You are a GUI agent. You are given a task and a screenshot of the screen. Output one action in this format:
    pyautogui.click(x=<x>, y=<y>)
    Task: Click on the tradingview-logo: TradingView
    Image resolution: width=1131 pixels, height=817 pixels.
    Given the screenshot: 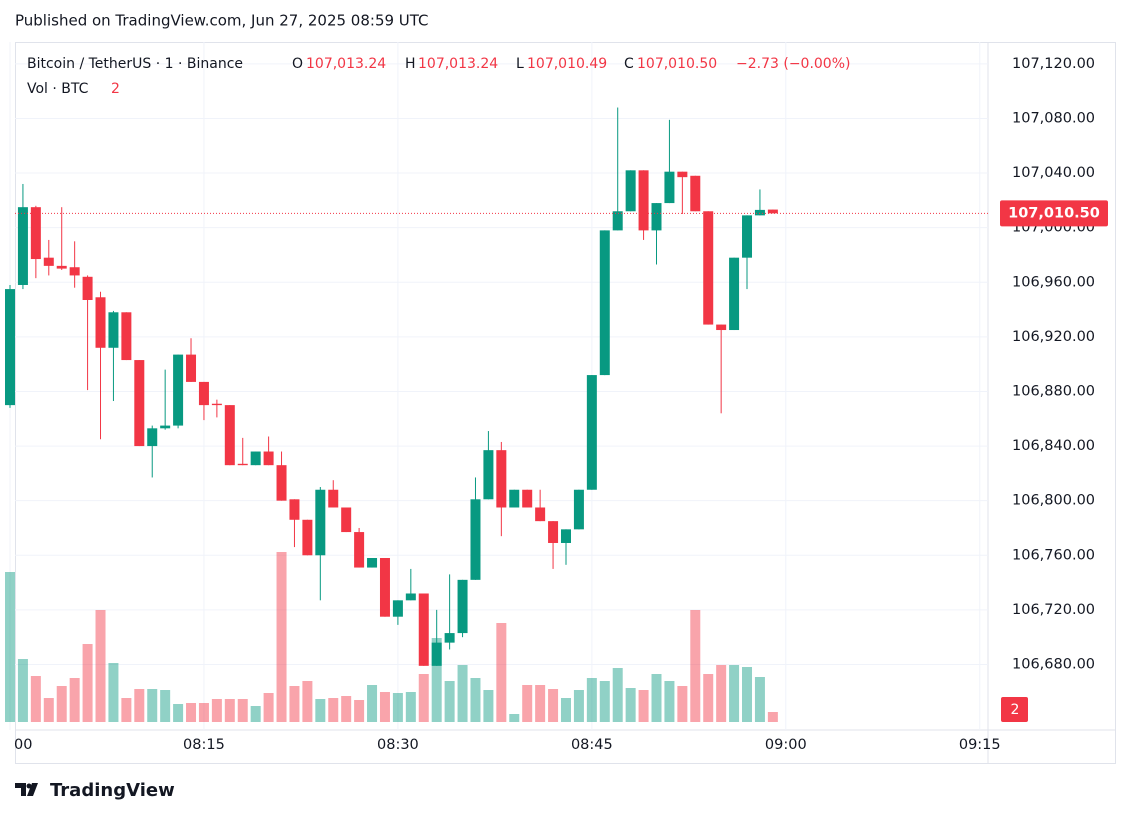 What is the action you would take?
    pyautogui.click(x=95, y=790)
    